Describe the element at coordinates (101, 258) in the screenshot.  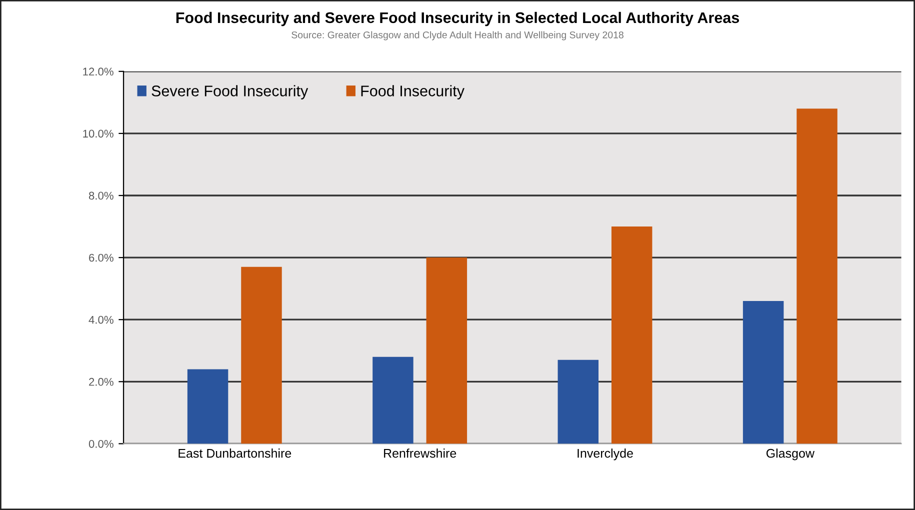
I see `y-tick-label: 6.0%` at that location.